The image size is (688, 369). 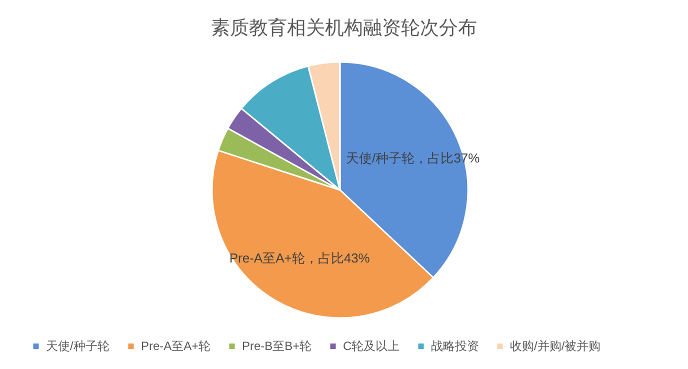 What do you see at coordinates (176, 346) in the screenshot?
I see `legend-label: Pre-A至A+轮` at bounding box center [176, 346].